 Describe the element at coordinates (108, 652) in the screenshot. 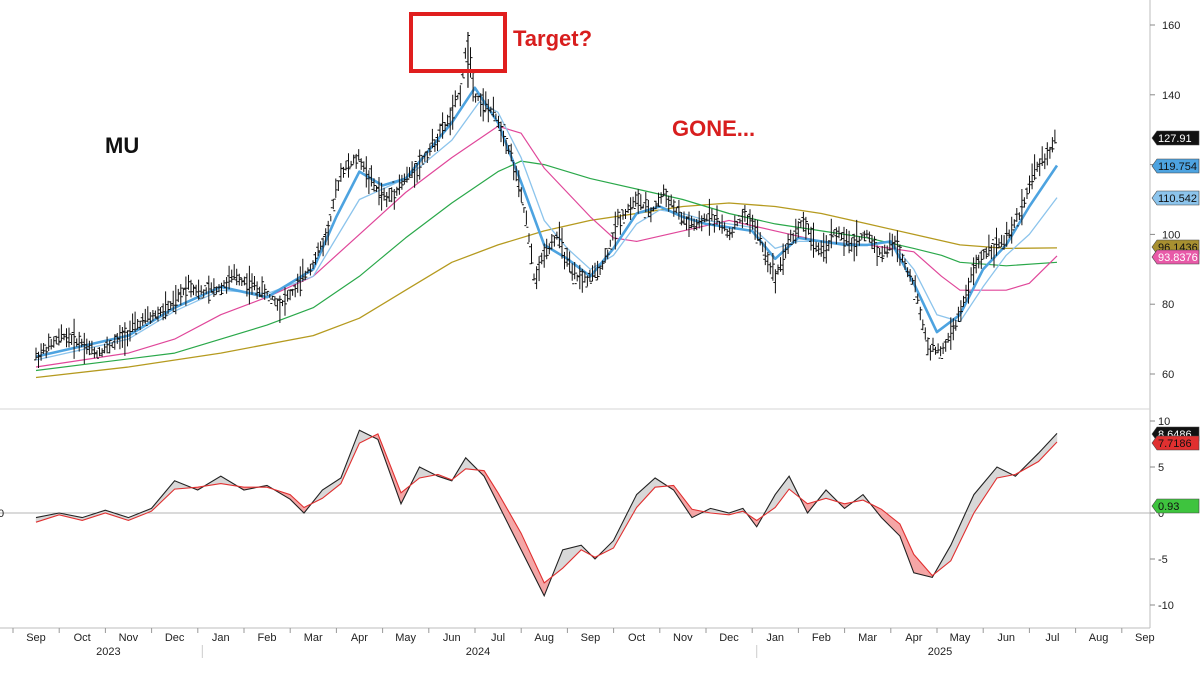

I see `x-year-label: 2023` at that location.